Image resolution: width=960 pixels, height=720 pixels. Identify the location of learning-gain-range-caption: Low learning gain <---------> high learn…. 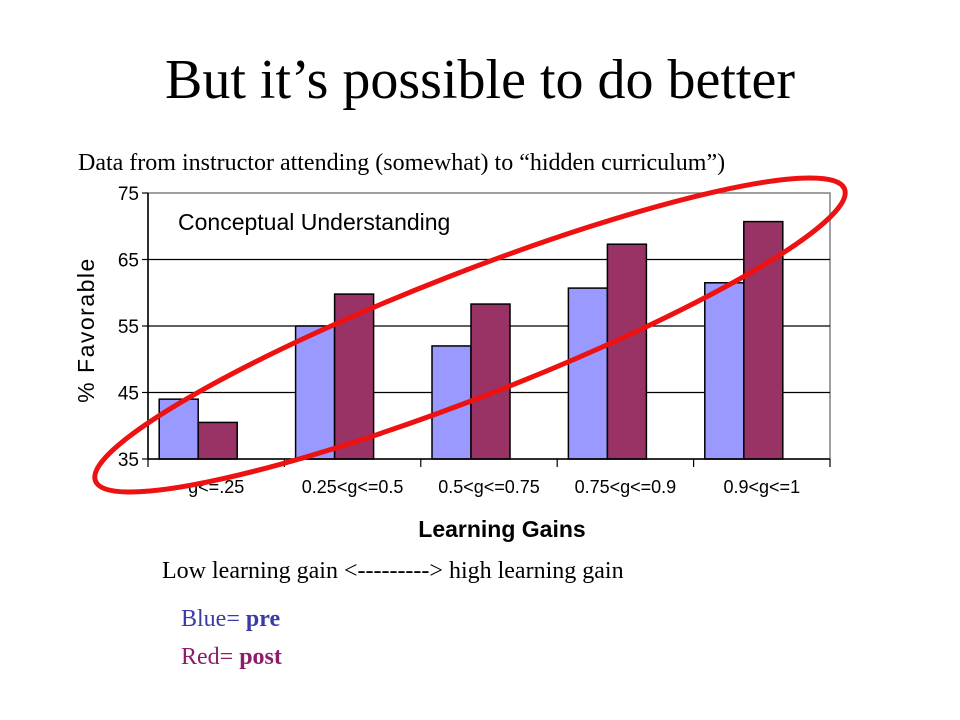
(393, 571).